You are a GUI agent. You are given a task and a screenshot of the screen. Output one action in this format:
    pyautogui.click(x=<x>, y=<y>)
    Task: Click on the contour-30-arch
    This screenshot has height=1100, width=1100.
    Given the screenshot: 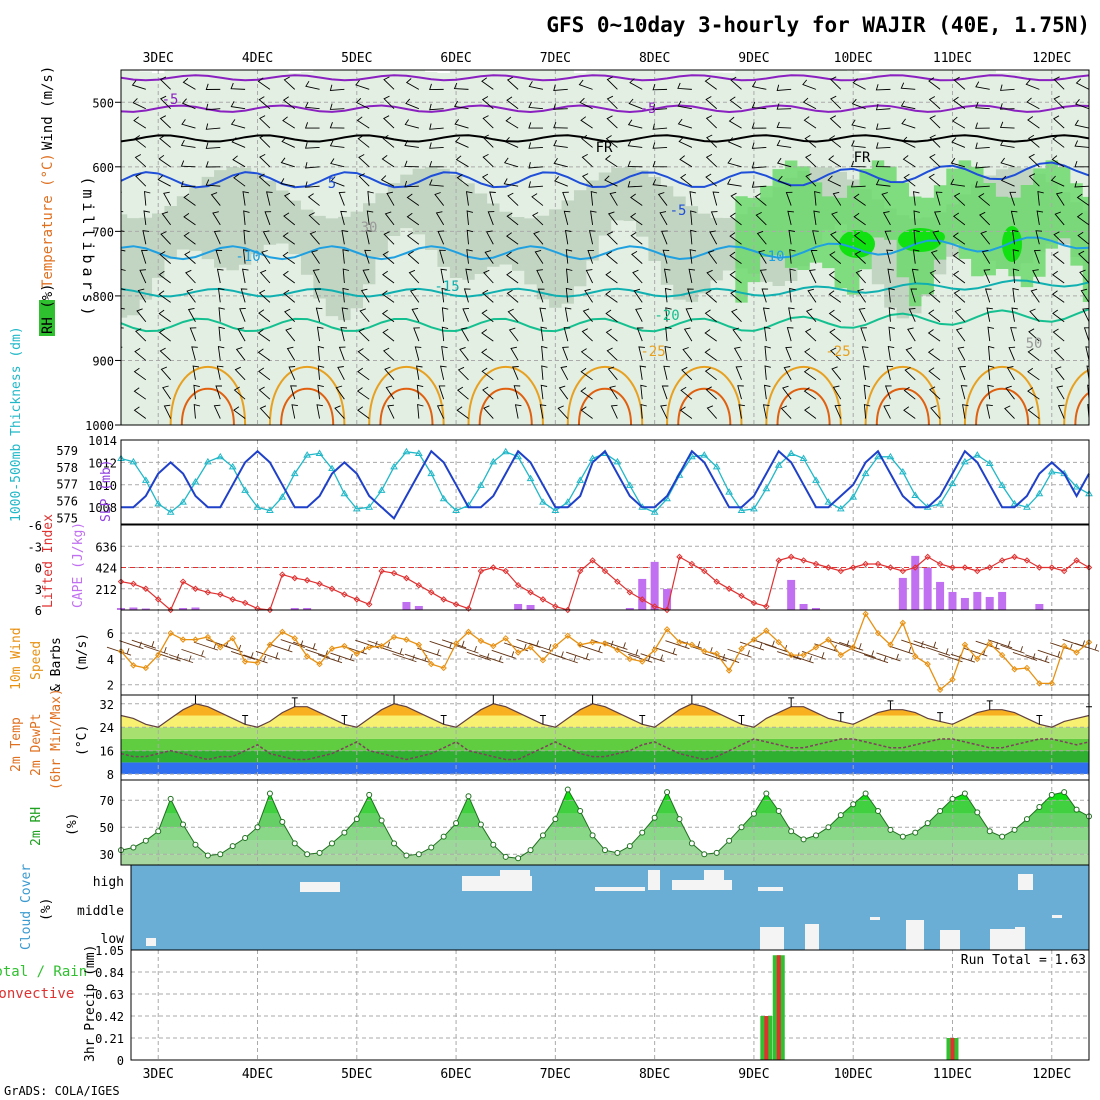 What is the action you would take?
    pyautogui.click(x=207, y=406)
    